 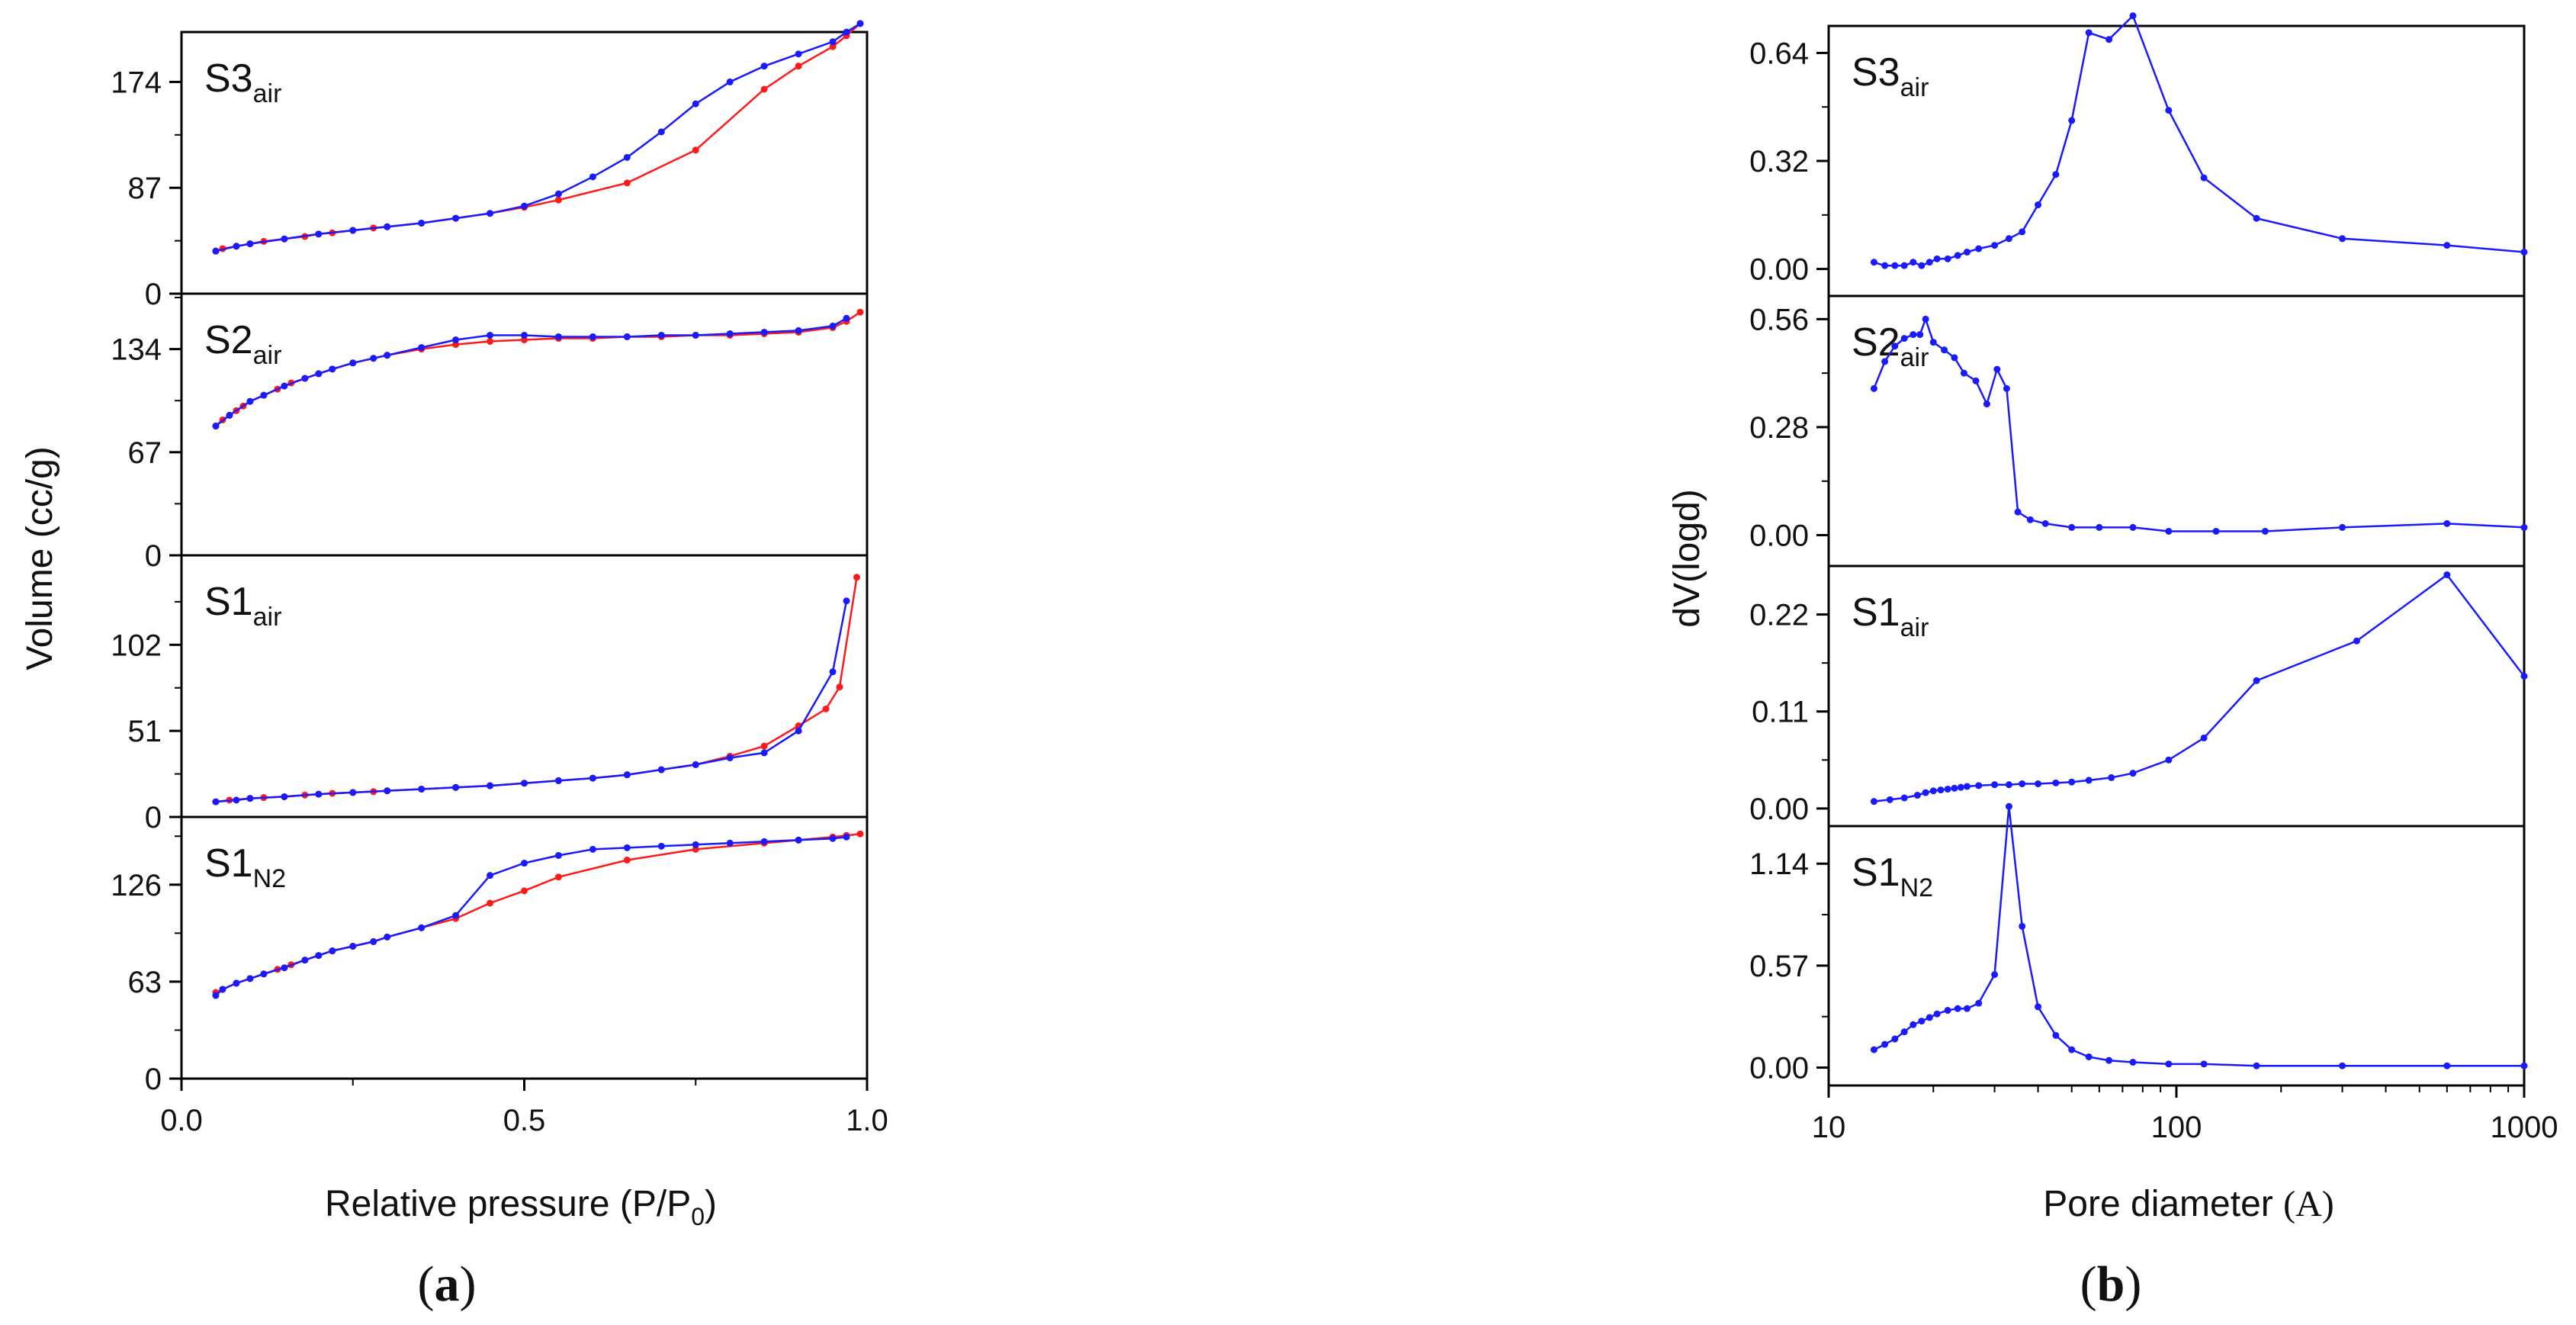 I want to click on subplot-label: S1air, so click(x=1890, y=616).